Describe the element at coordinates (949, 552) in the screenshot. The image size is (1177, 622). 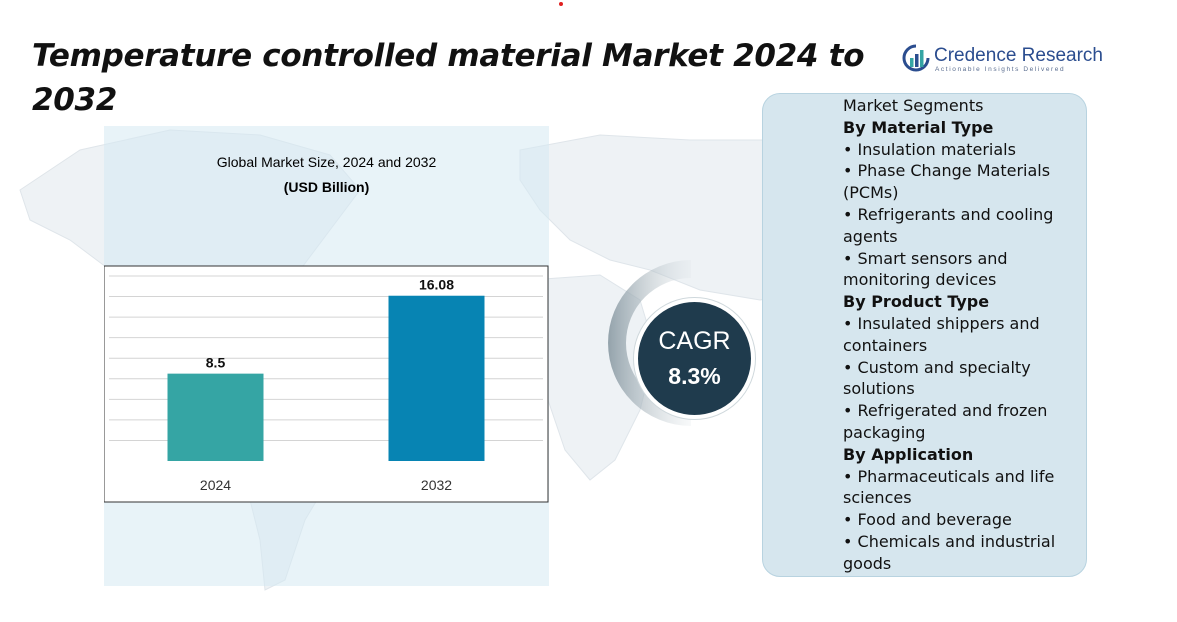
I see `segment-item: • Chemicals and industrial goods` at that location.